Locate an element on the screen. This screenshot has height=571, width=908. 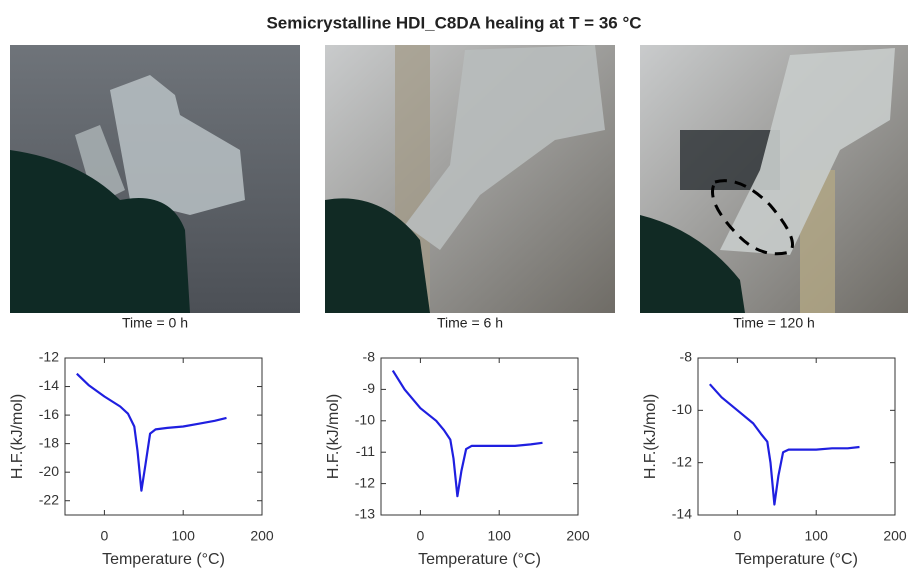
photo-caption: Time = 6 h is located at coordinates (470, 323).